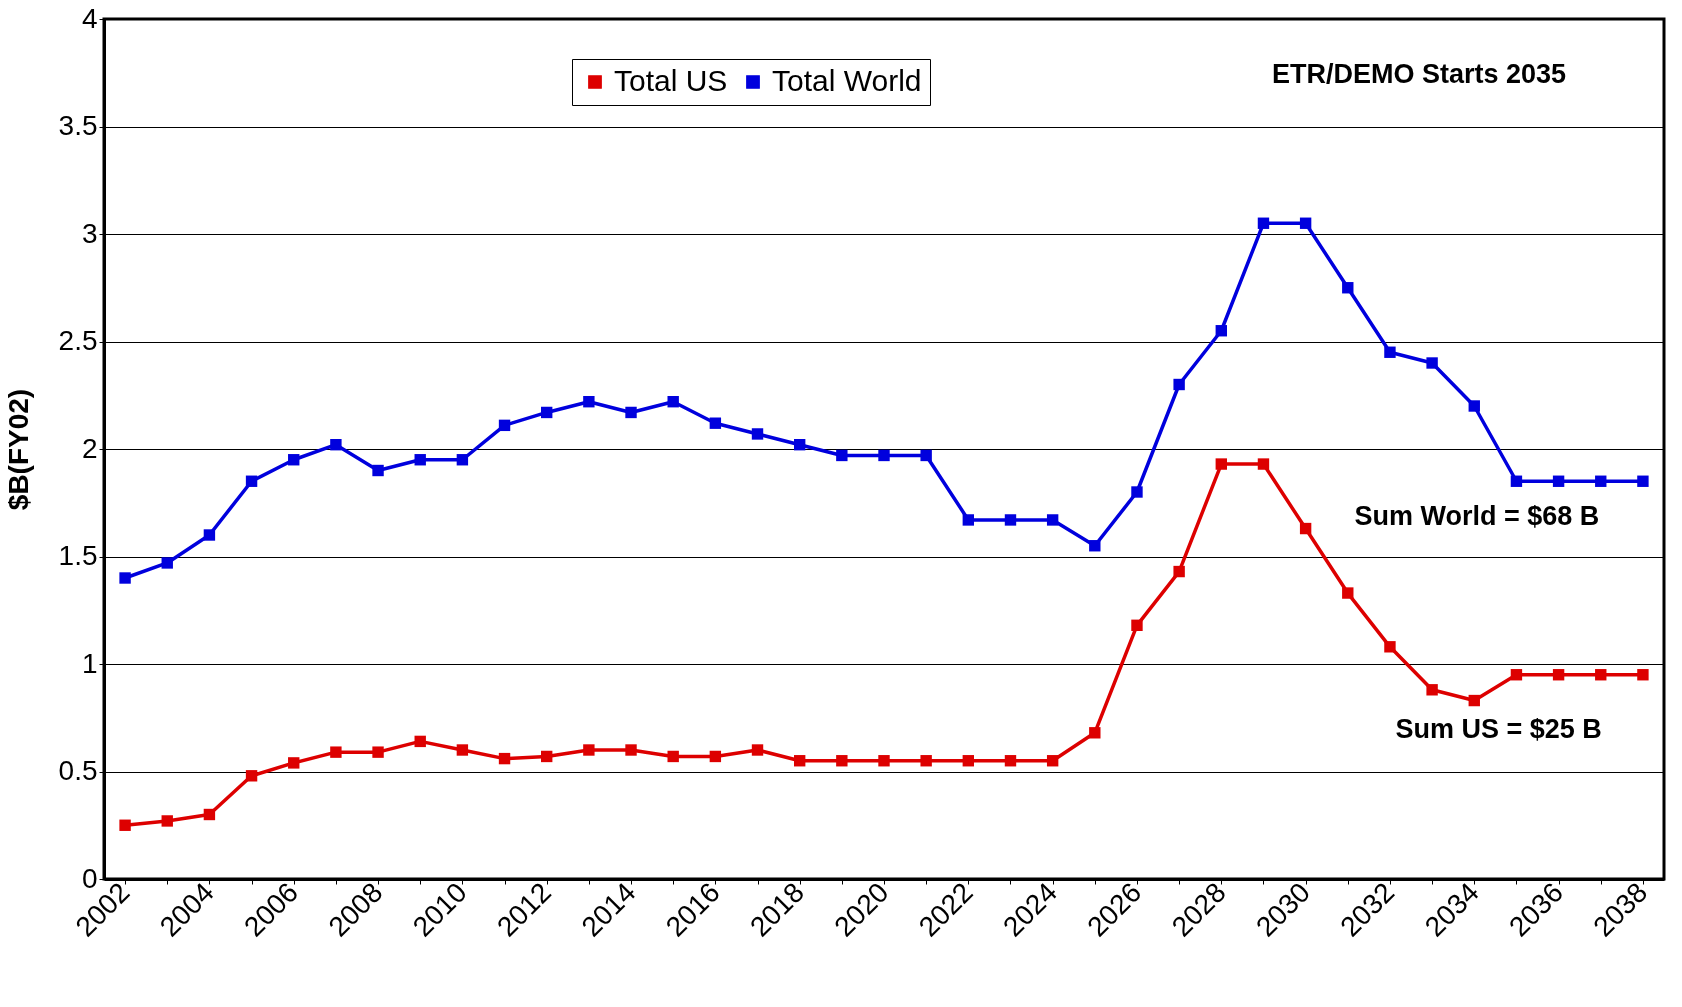 This screenshot has height=1007, width=1682. I want to click on y-tick-label: 2, so click(89, 448).